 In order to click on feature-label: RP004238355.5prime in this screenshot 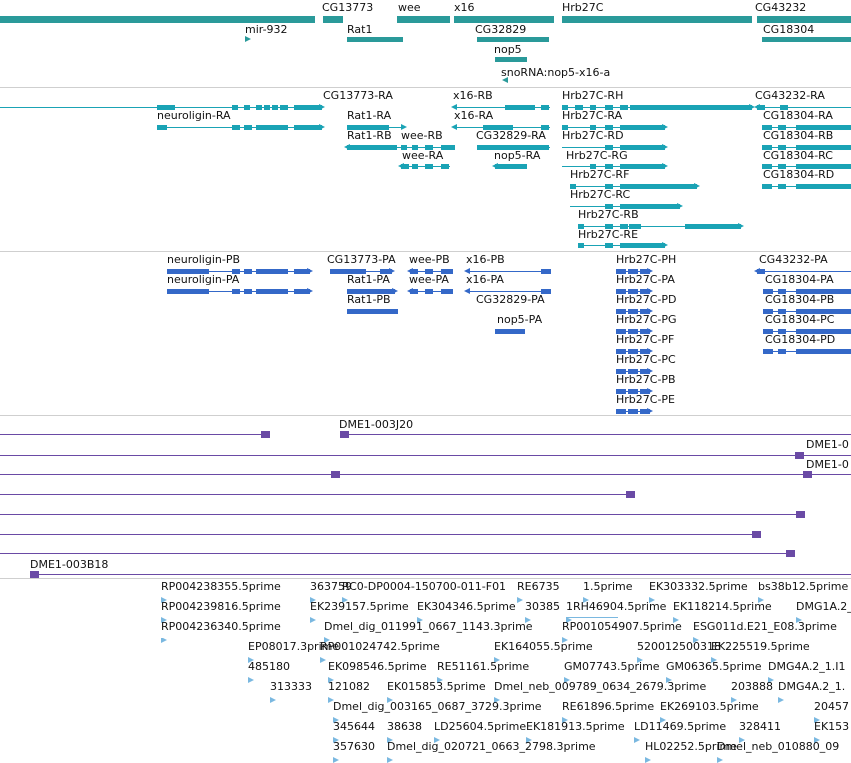, I will do `click(221, 586)`.